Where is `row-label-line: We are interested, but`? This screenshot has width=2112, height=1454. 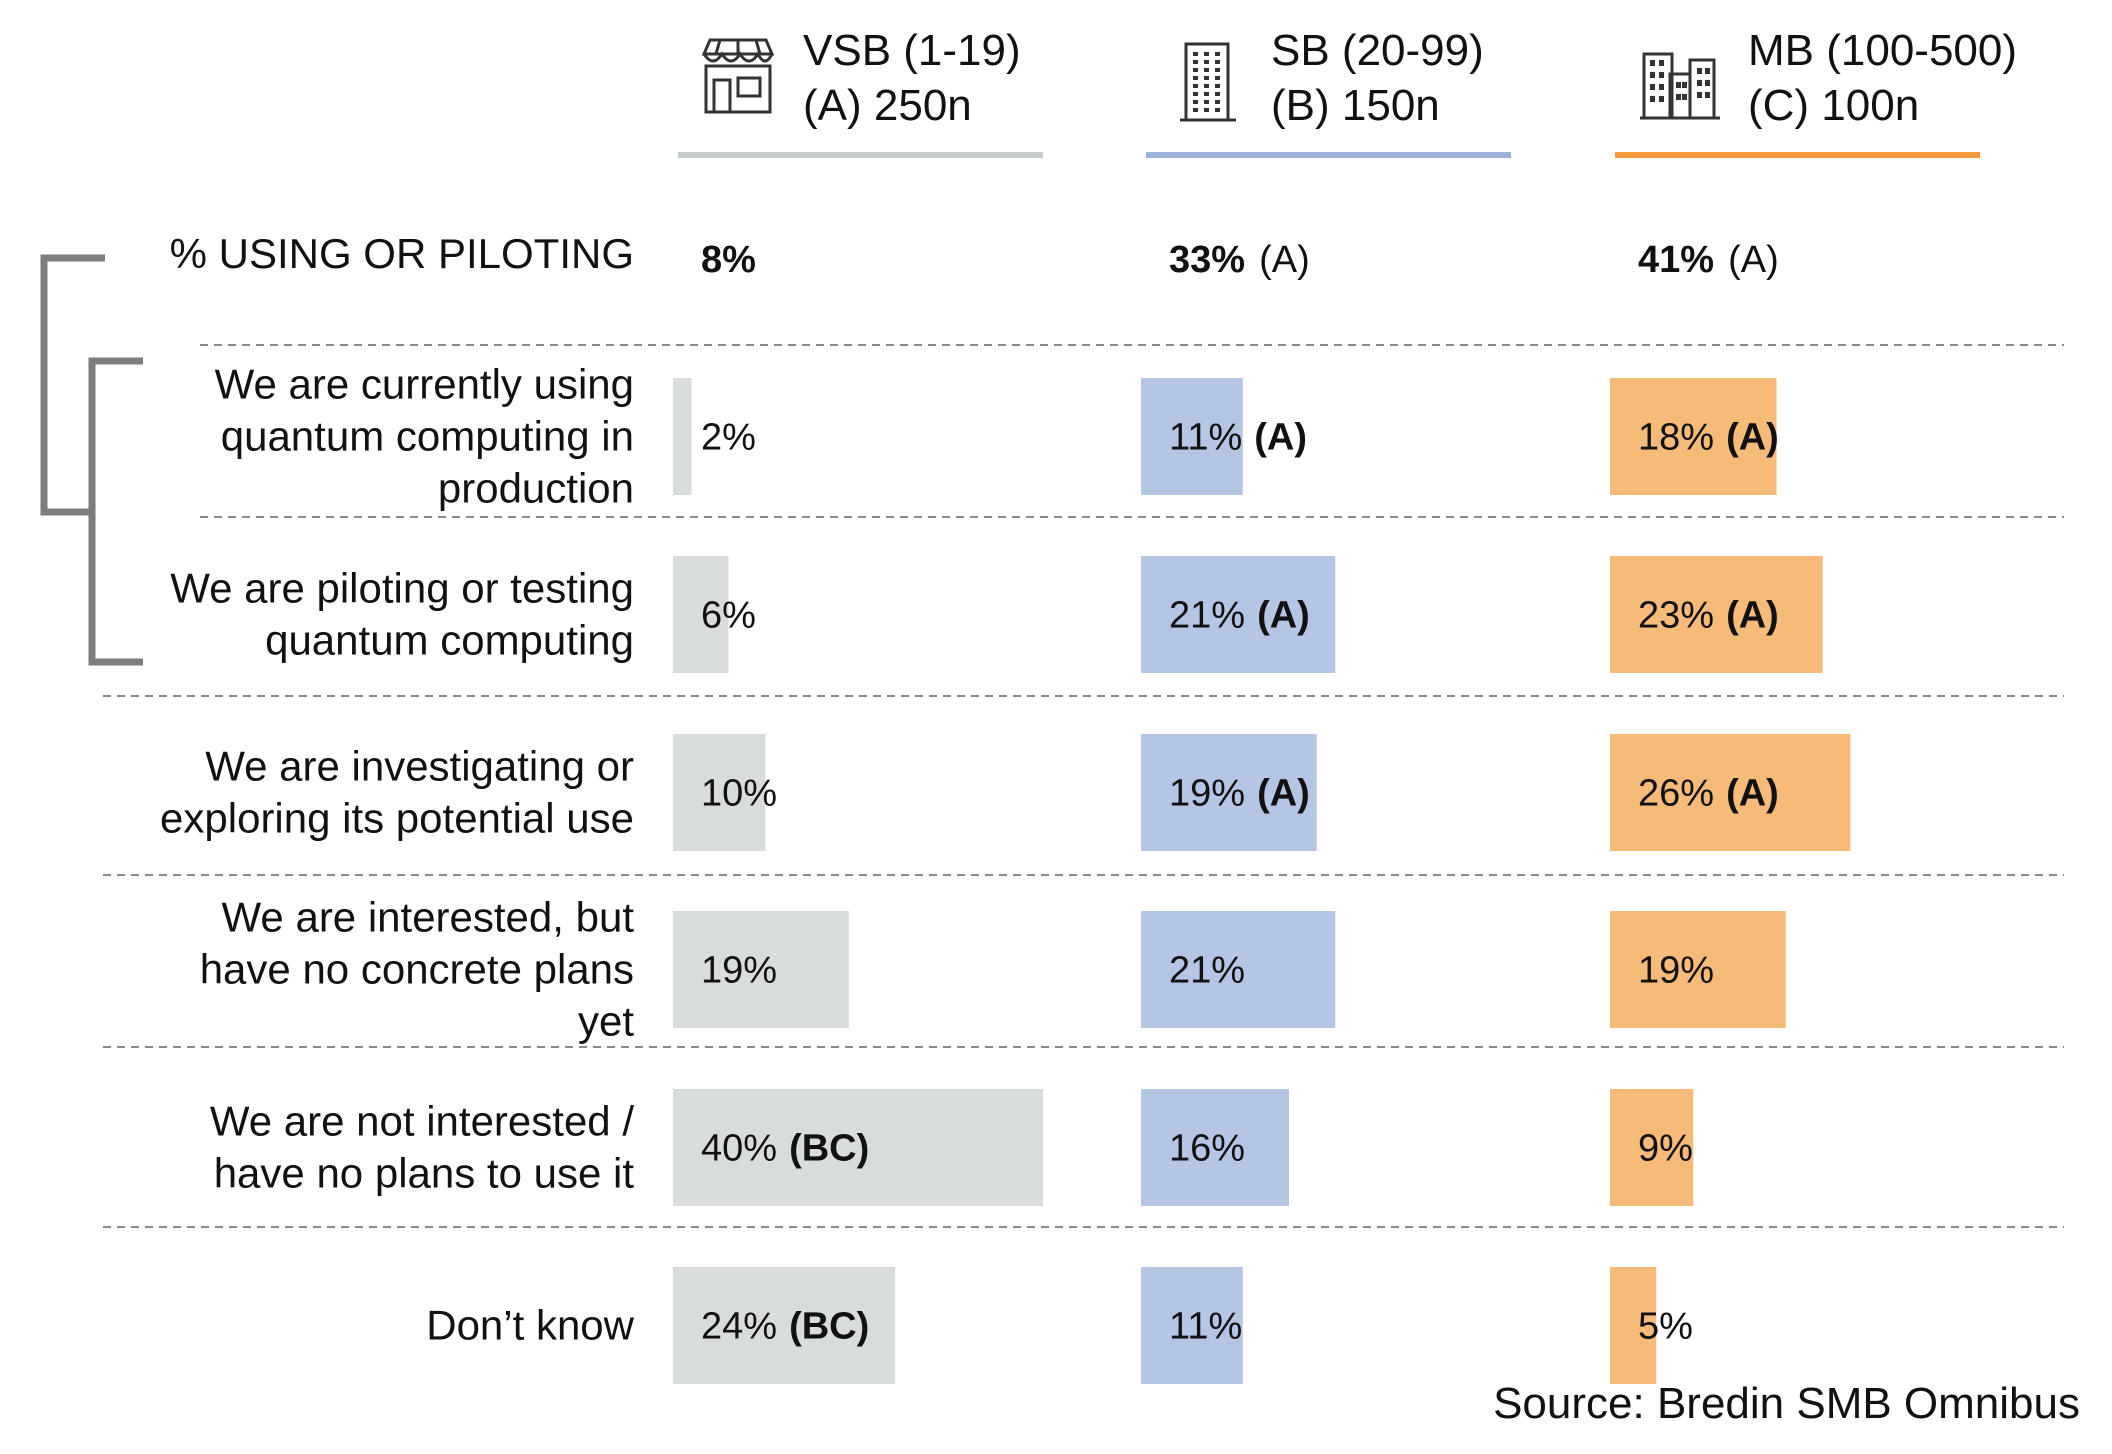
row-label-line: We are interested, but is located at coordinates (428, 917).